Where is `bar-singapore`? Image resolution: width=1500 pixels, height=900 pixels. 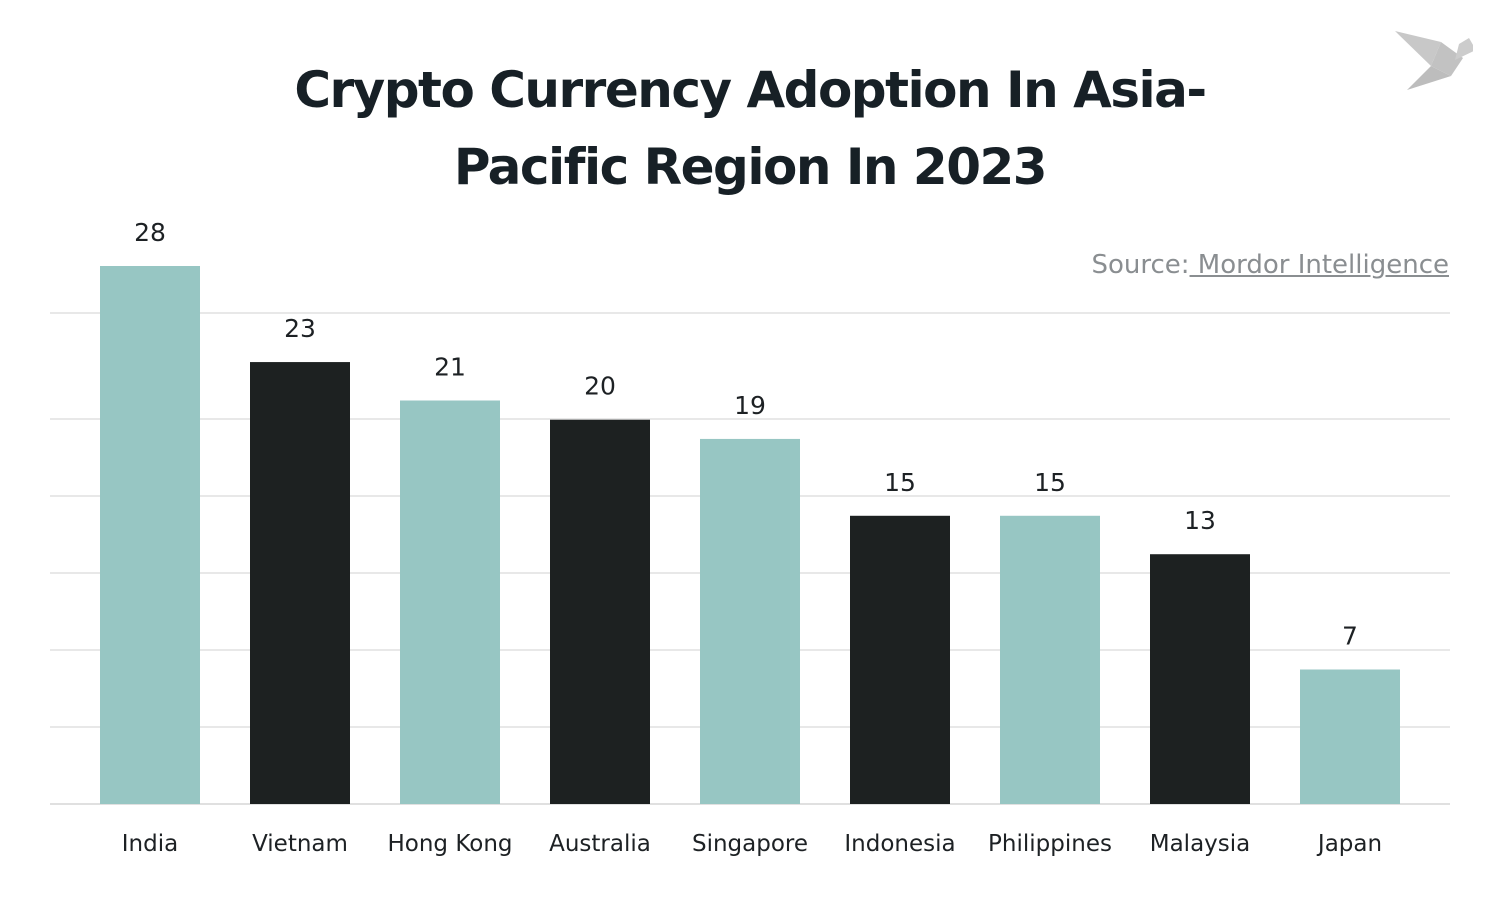 bar-singapore is located at coordinates (750, 621).